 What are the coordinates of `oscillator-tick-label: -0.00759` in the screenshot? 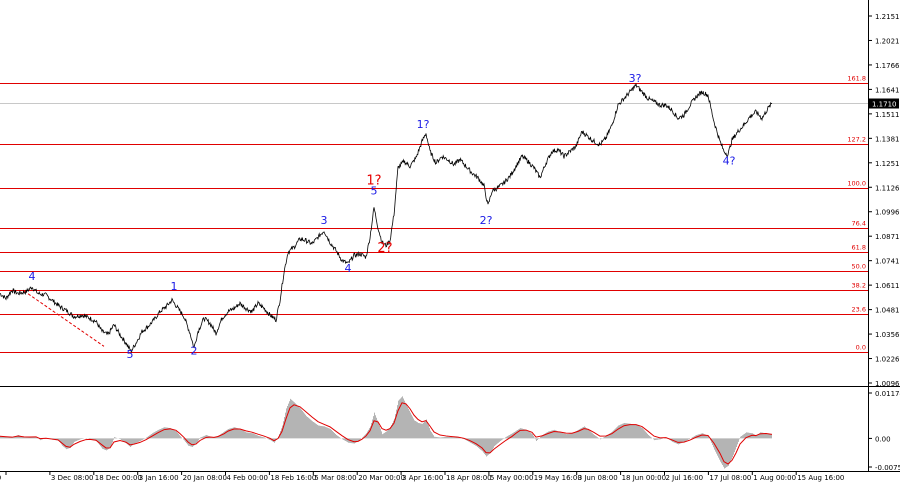 It's located at (887, 468).